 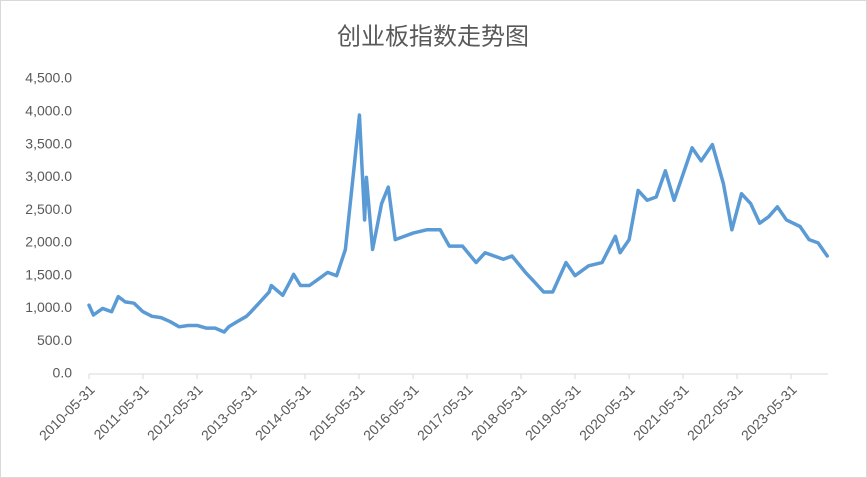 I want to click on chart-title: 创业板指数走势图, so click(x=433, y=36).